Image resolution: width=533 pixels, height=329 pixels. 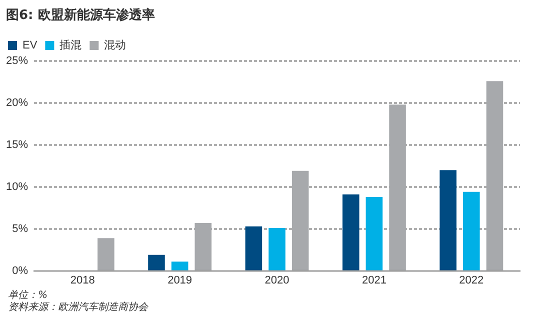 What do you see at coordinates (79, 308) in the screenshot?
I see `text: 资料来源：欧洲汽车制造商协会` at bounding box center [79, 308].